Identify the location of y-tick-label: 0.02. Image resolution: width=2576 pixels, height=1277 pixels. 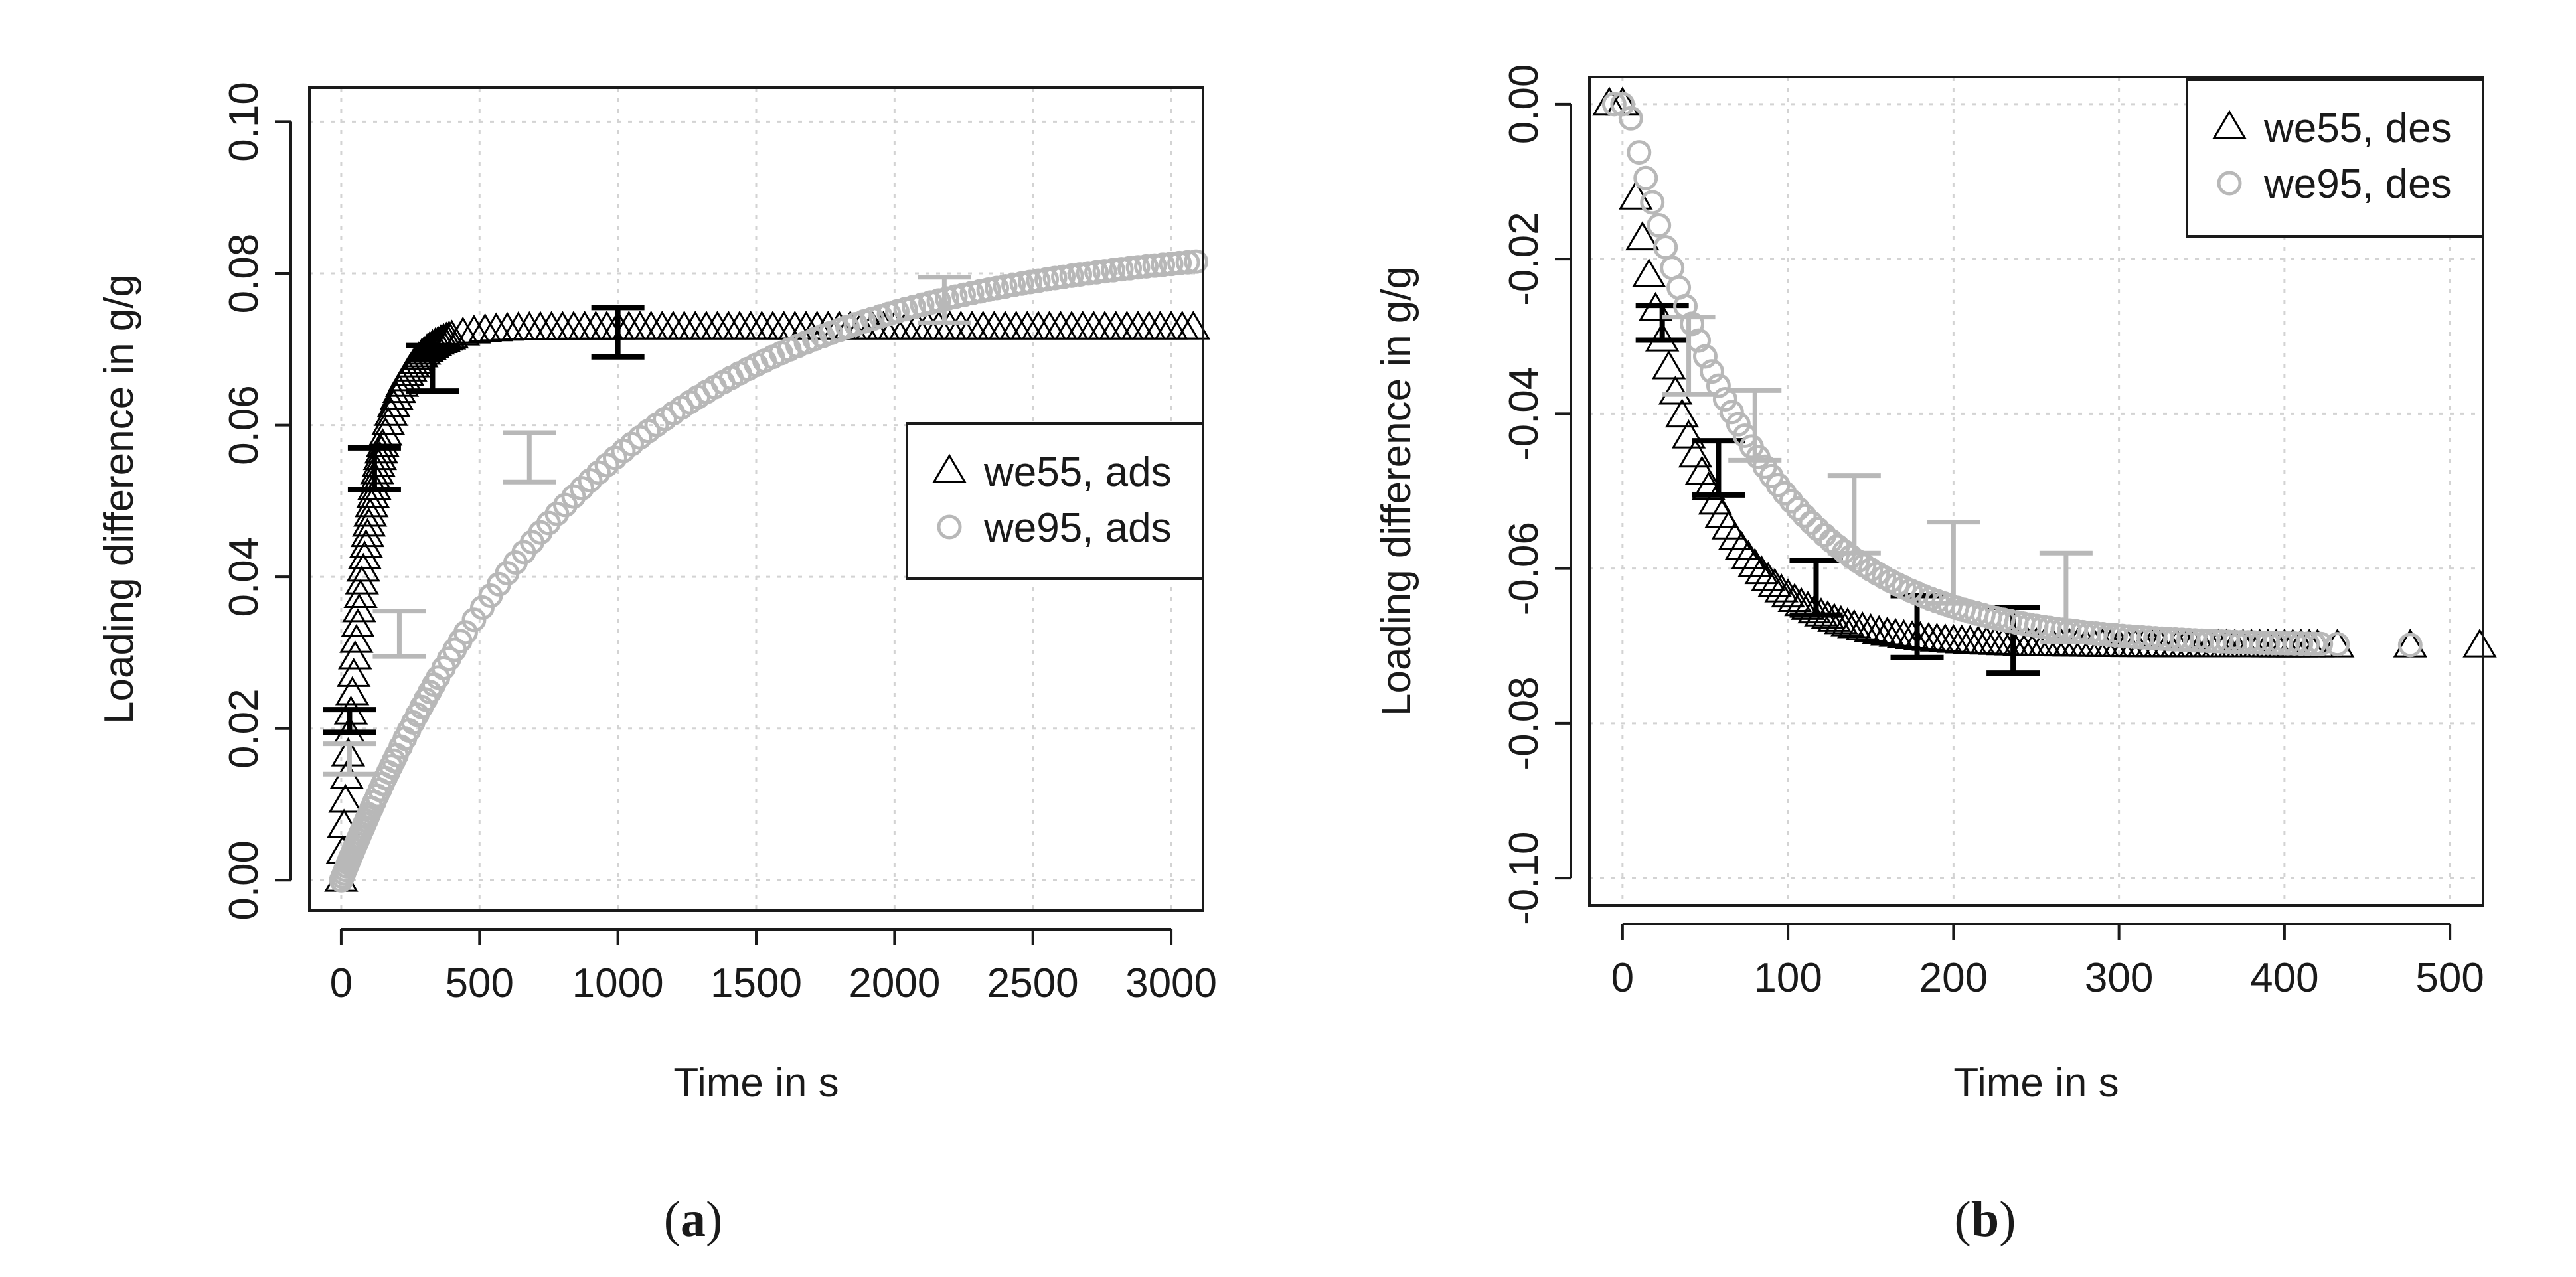
(244, 729).